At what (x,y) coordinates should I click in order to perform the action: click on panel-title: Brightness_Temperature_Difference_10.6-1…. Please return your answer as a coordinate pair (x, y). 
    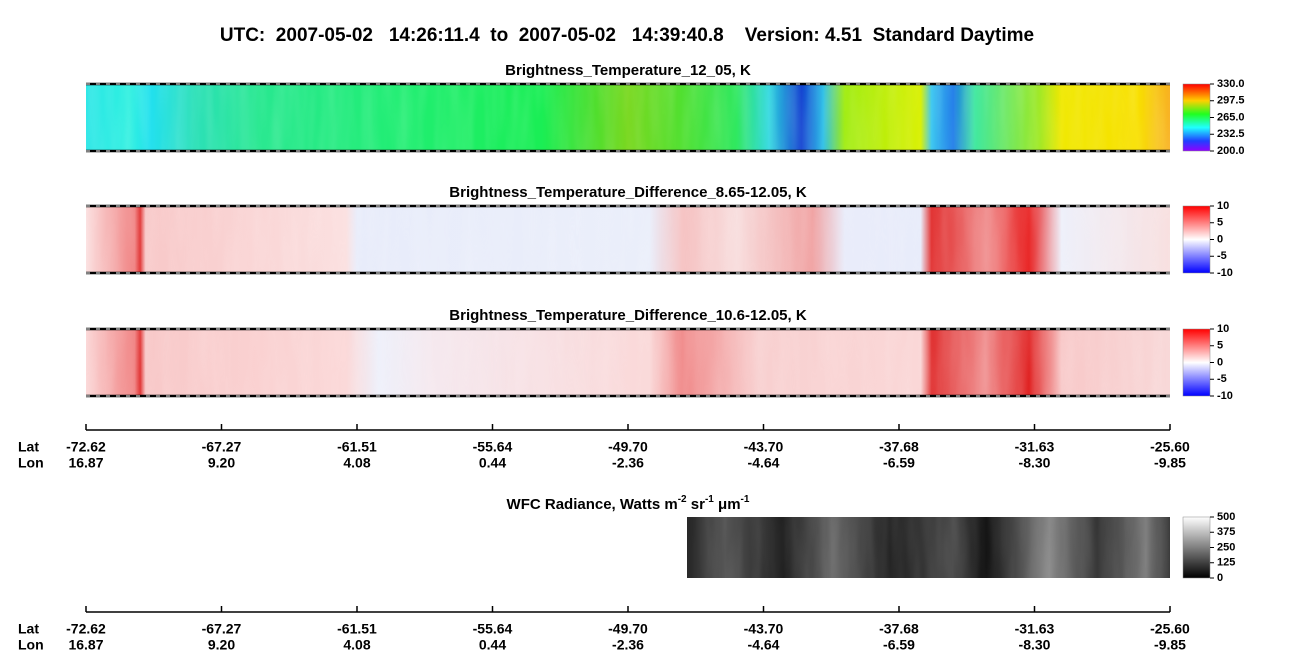
    Looking at the image, I should click on (628, 315).